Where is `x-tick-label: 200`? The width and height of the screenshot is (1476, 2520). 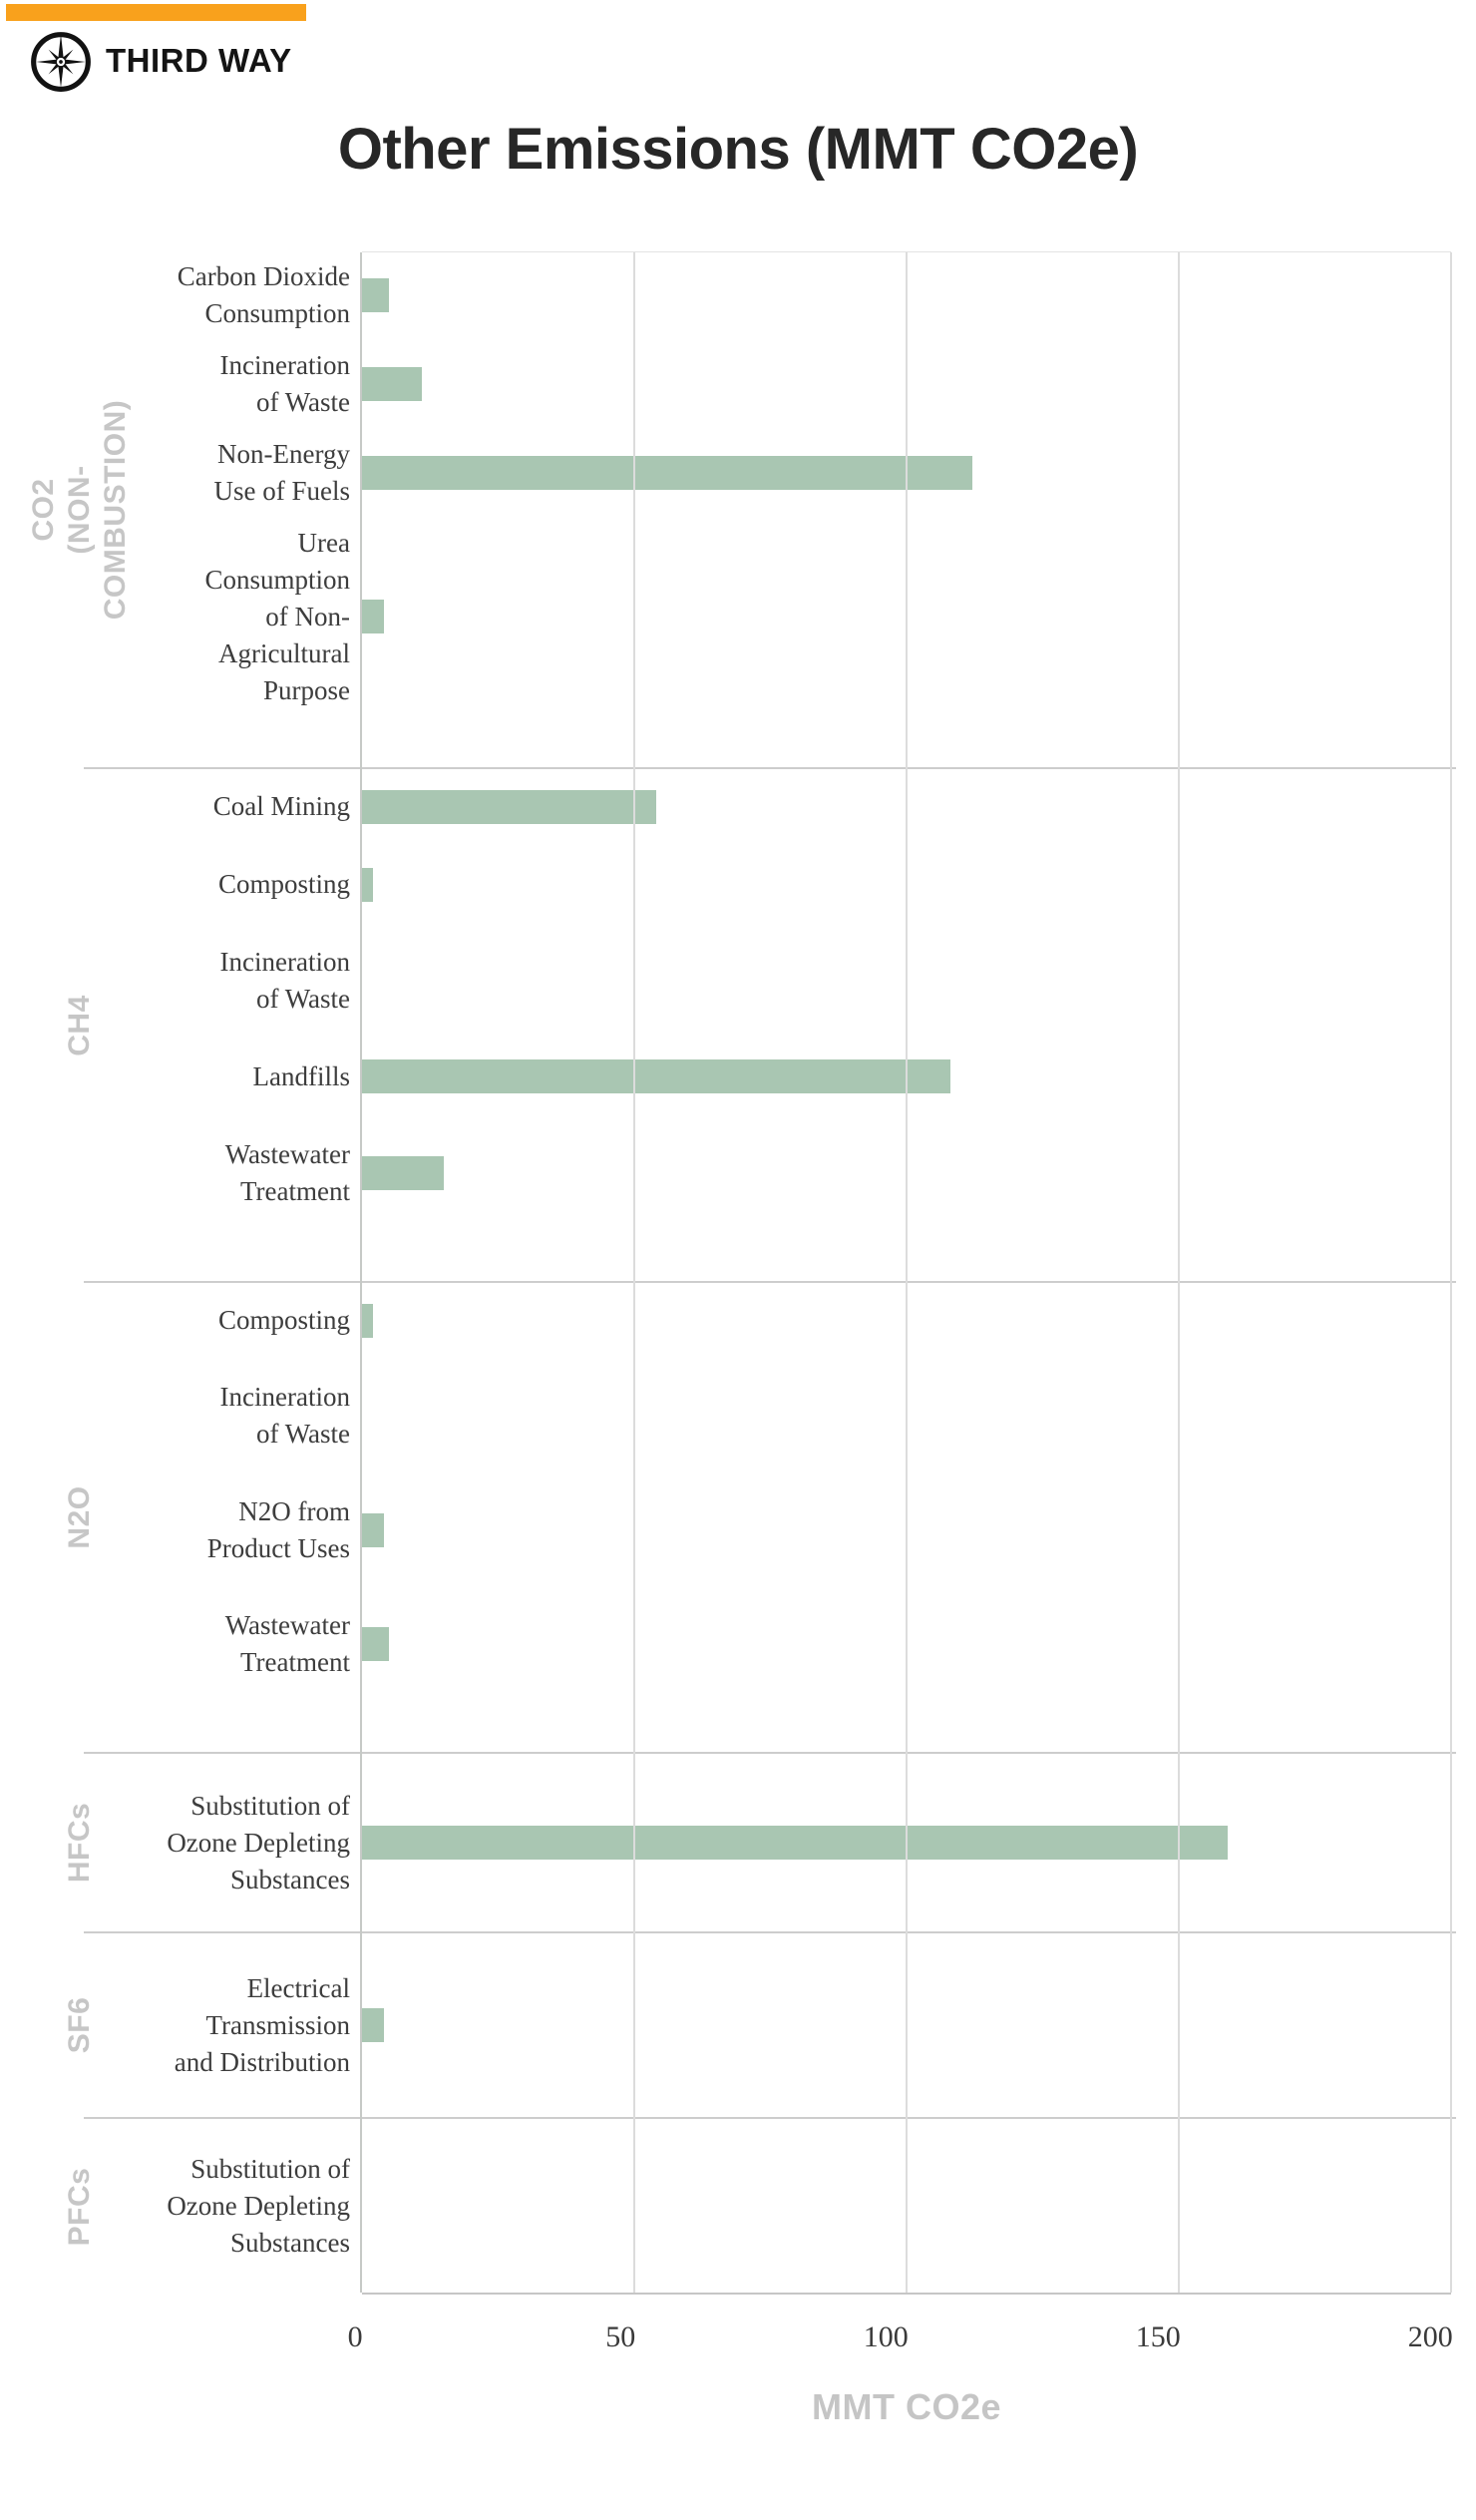 x-tick-label: 200 is located at coordinates (1430, 2336).